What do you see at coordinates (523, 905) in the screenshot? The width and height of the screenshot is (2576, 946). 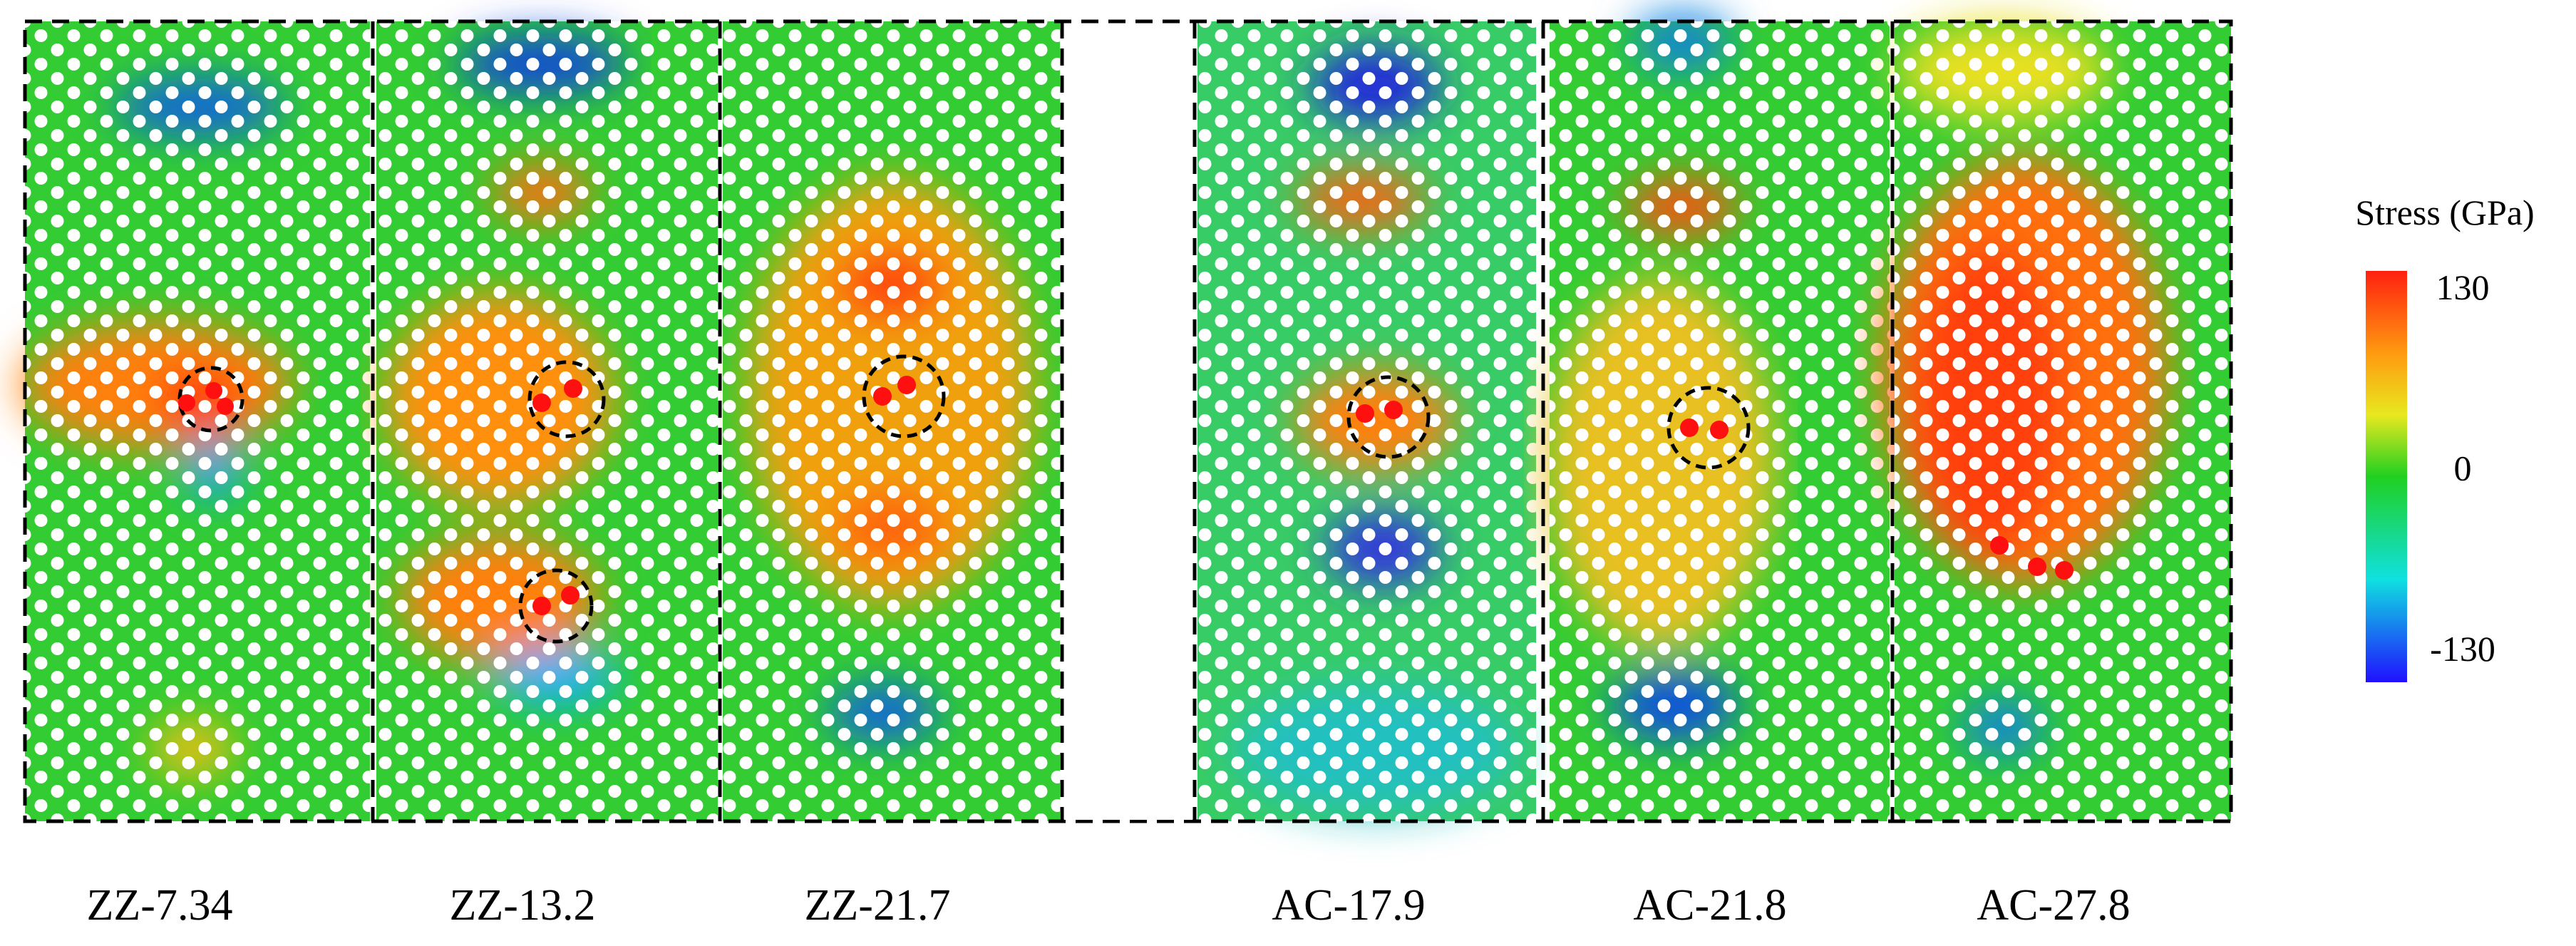 I see `panel-label: ZZ-13.2` at bounding box center [523, 905].